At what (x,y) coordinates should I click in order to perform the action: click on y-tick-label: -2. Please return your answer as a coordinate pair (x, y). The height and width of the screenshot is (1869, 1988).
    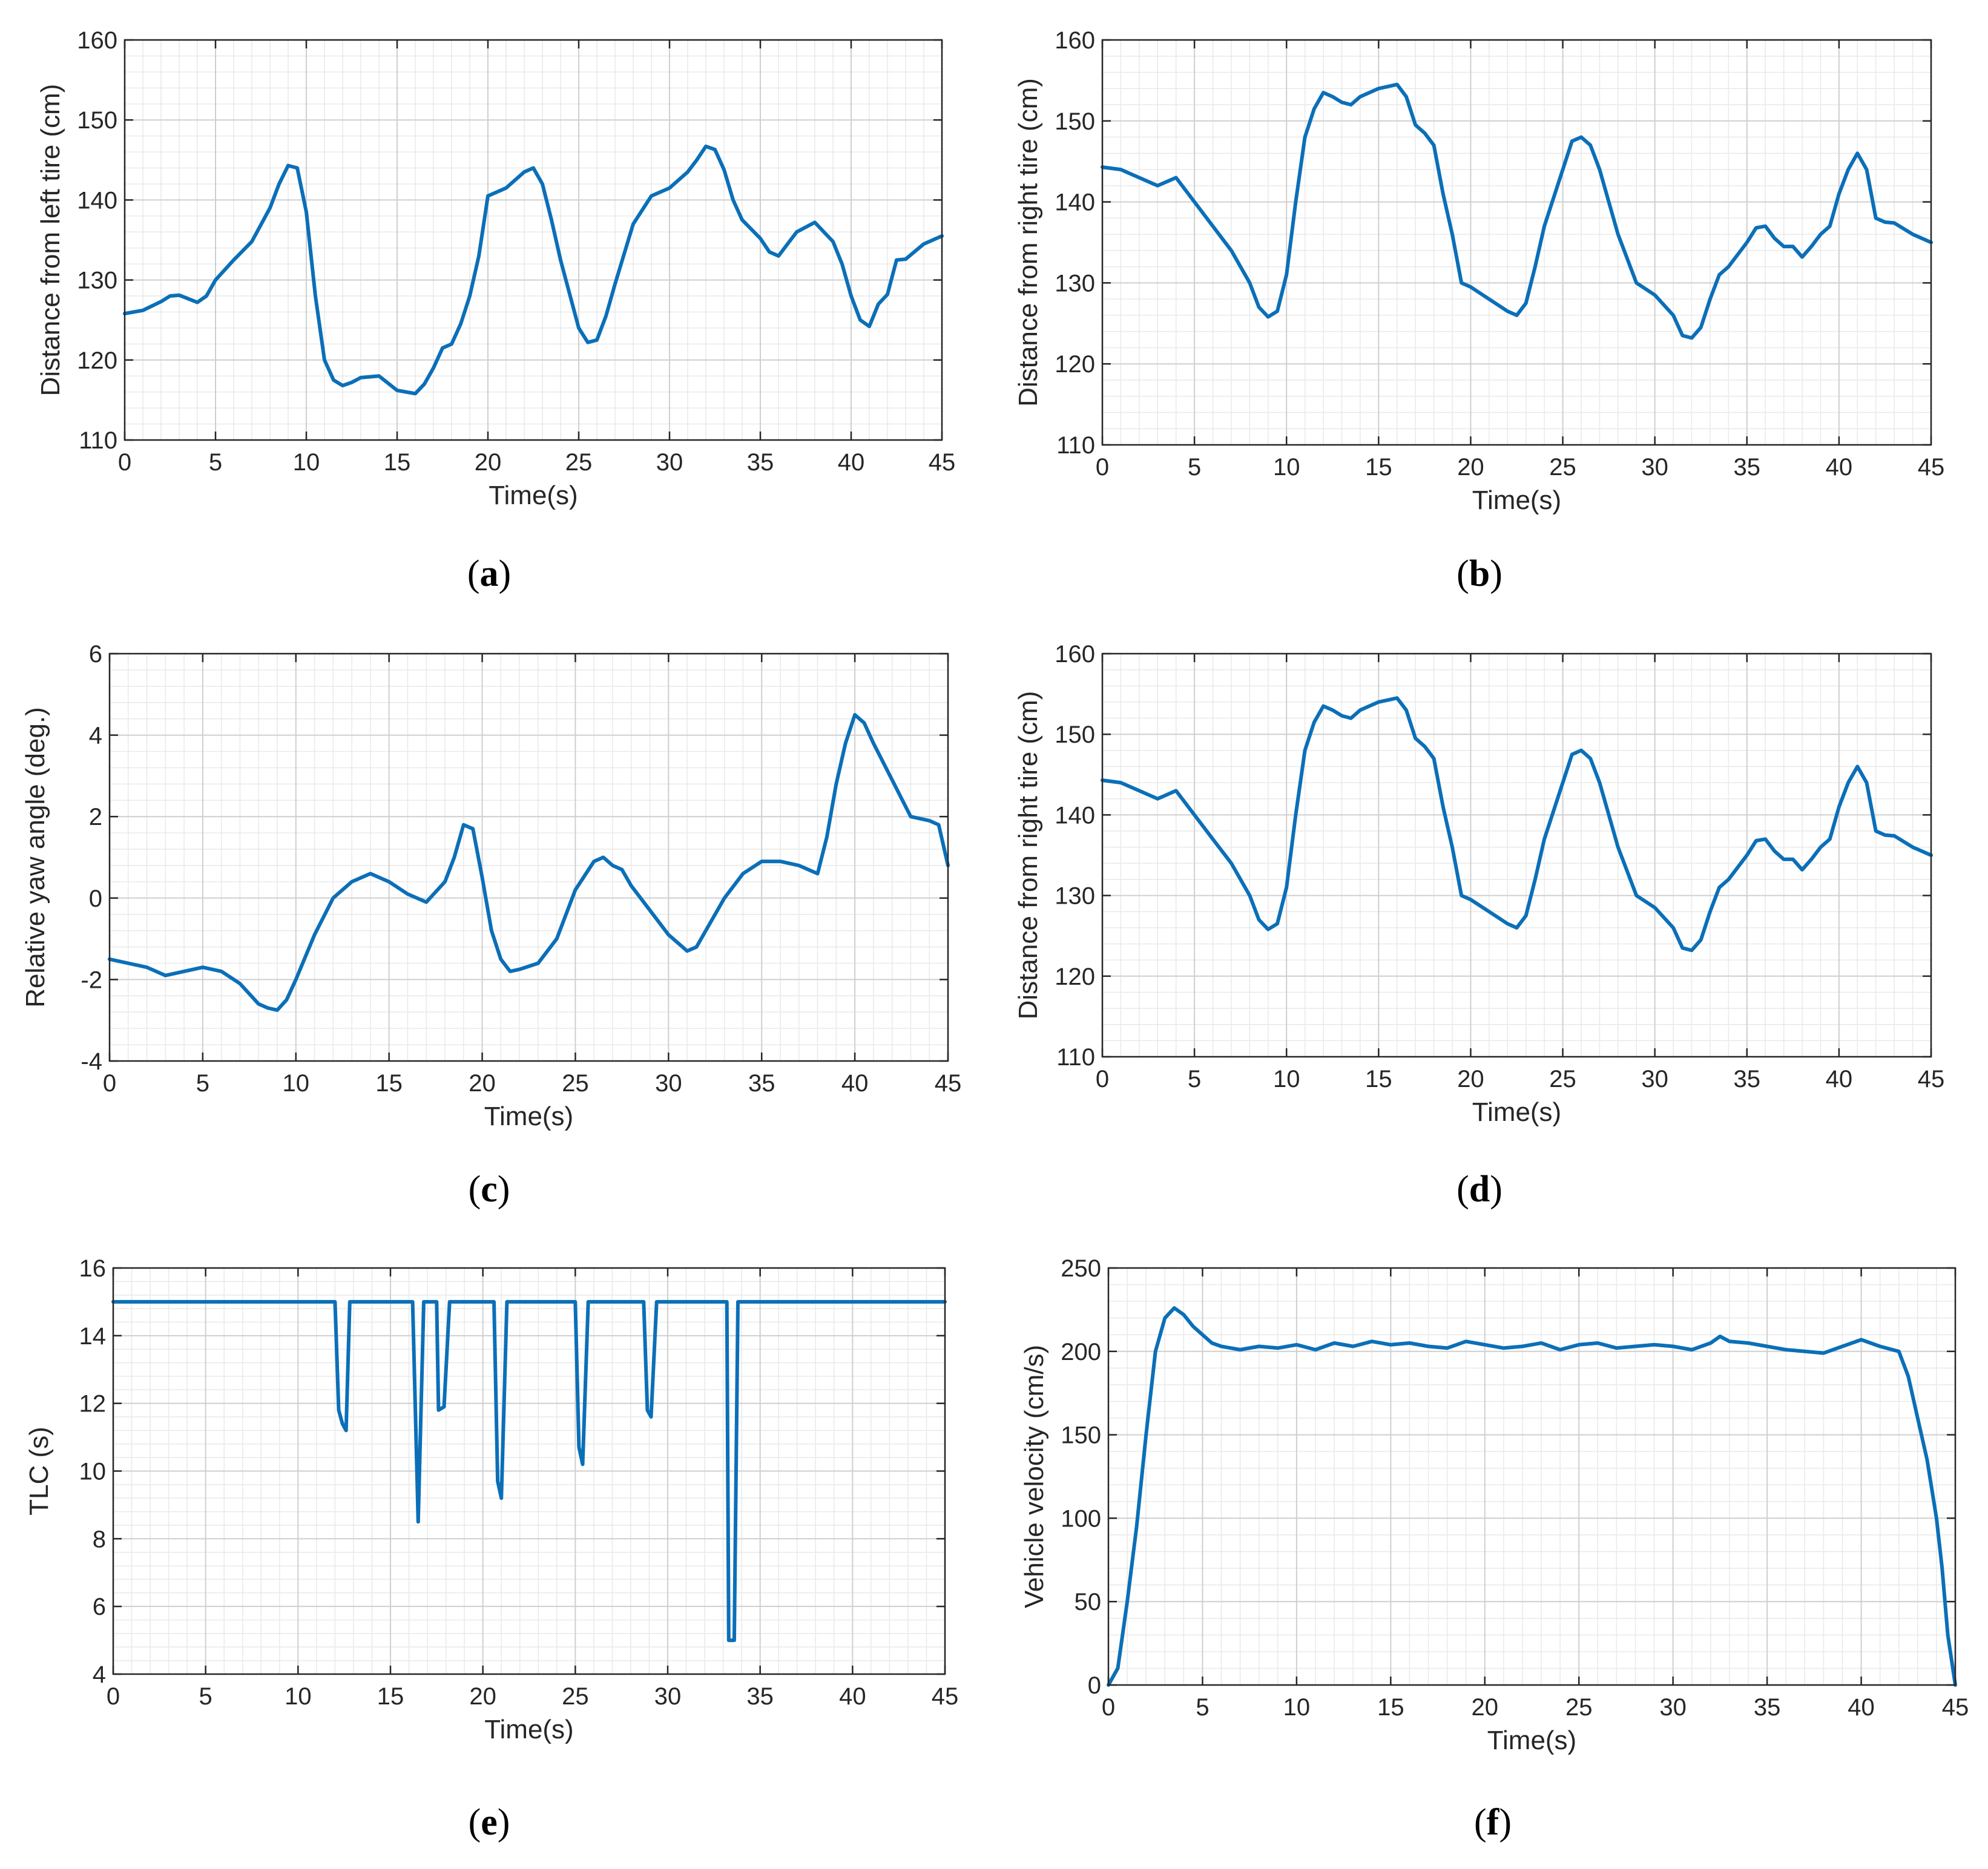
    Looking at the image, I should click on (91, 980).